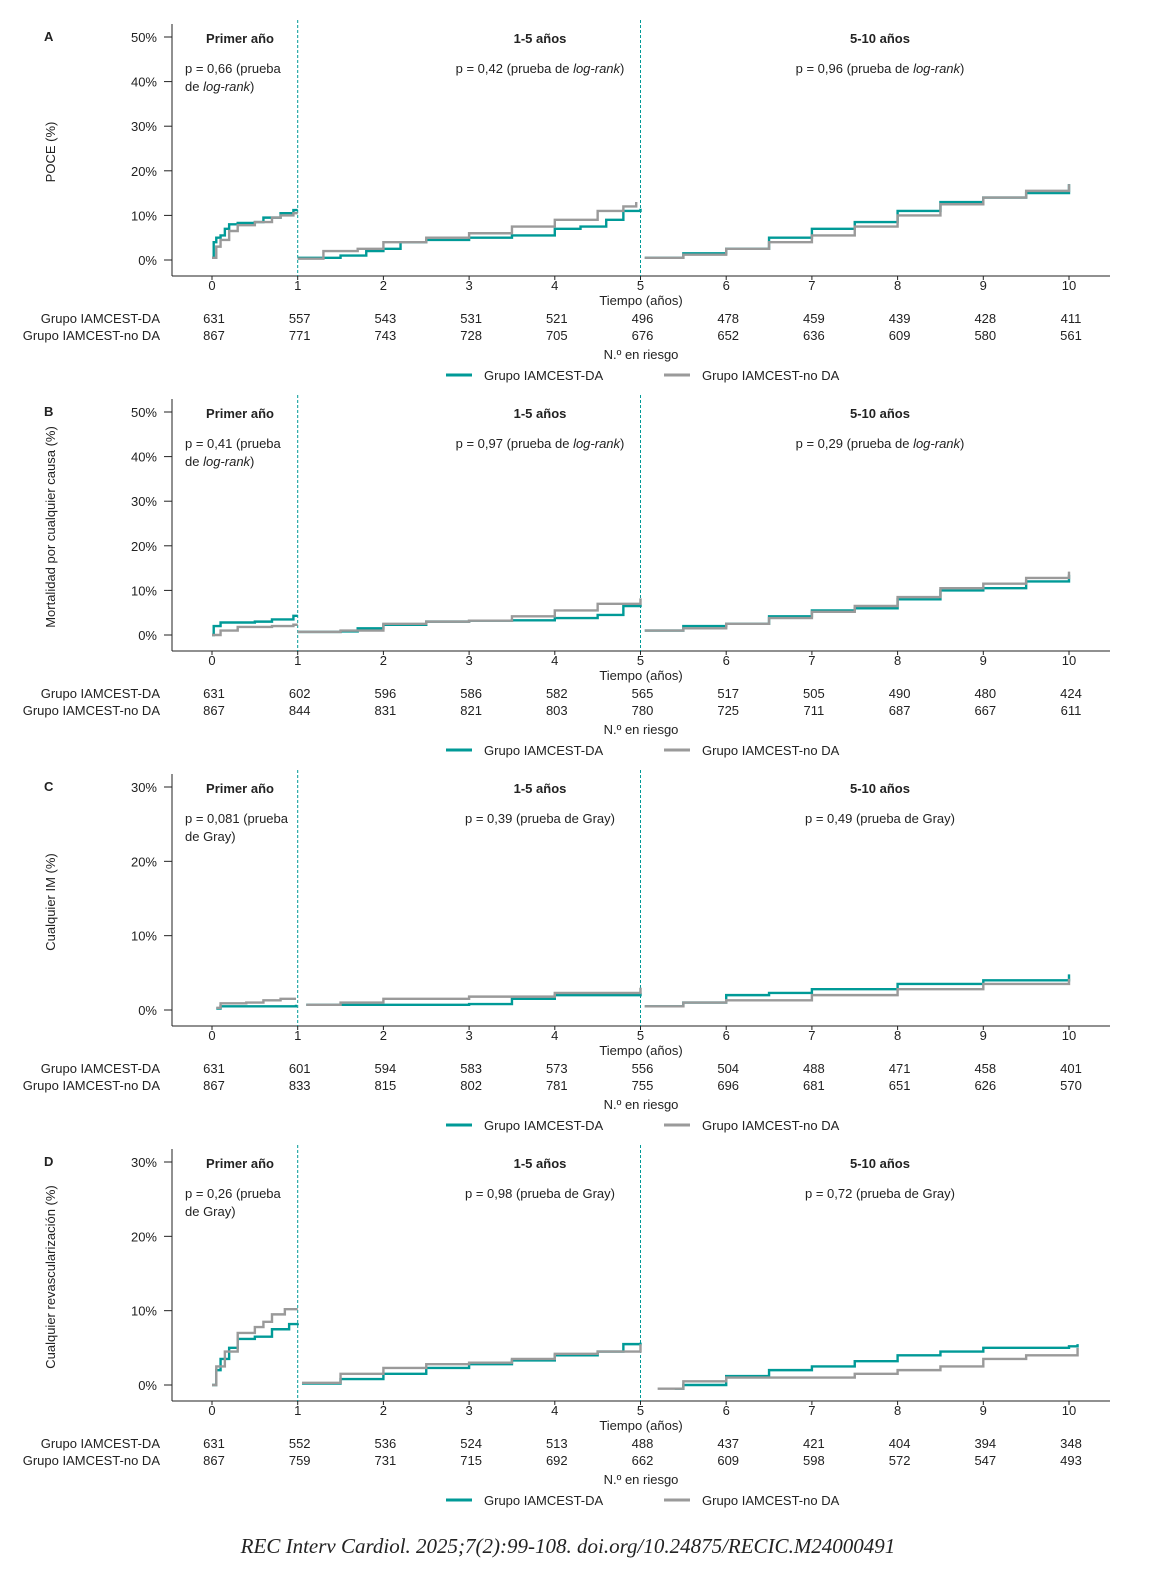 The height and width of the screenshot is (1590, 1151). What do you see at coordinates (557, 710) in the screenshot?
I see `at-risk-value: 803` at bounding box center [557, 710].